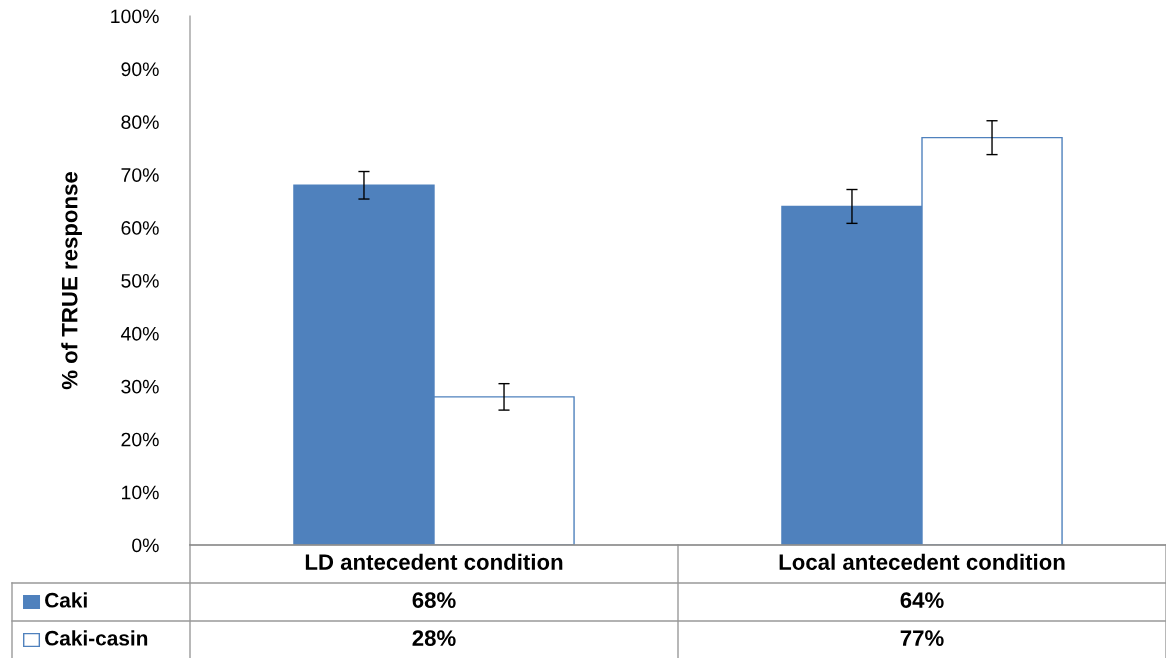 The image size is (1166, 658). Describe the element at coordinates (145, 545) in the screenshot. I see `y-tick-label: 0%` at that location.